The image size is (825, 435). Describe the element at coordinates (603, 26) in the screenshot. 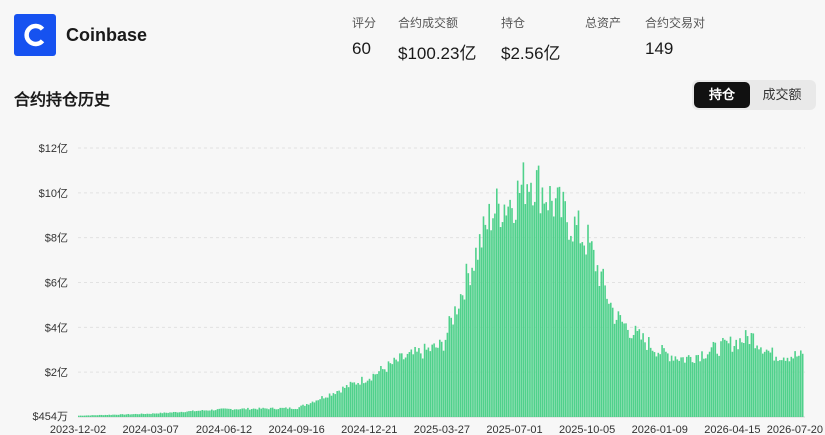

I see `stat-total-assets: 总资产` at that location.